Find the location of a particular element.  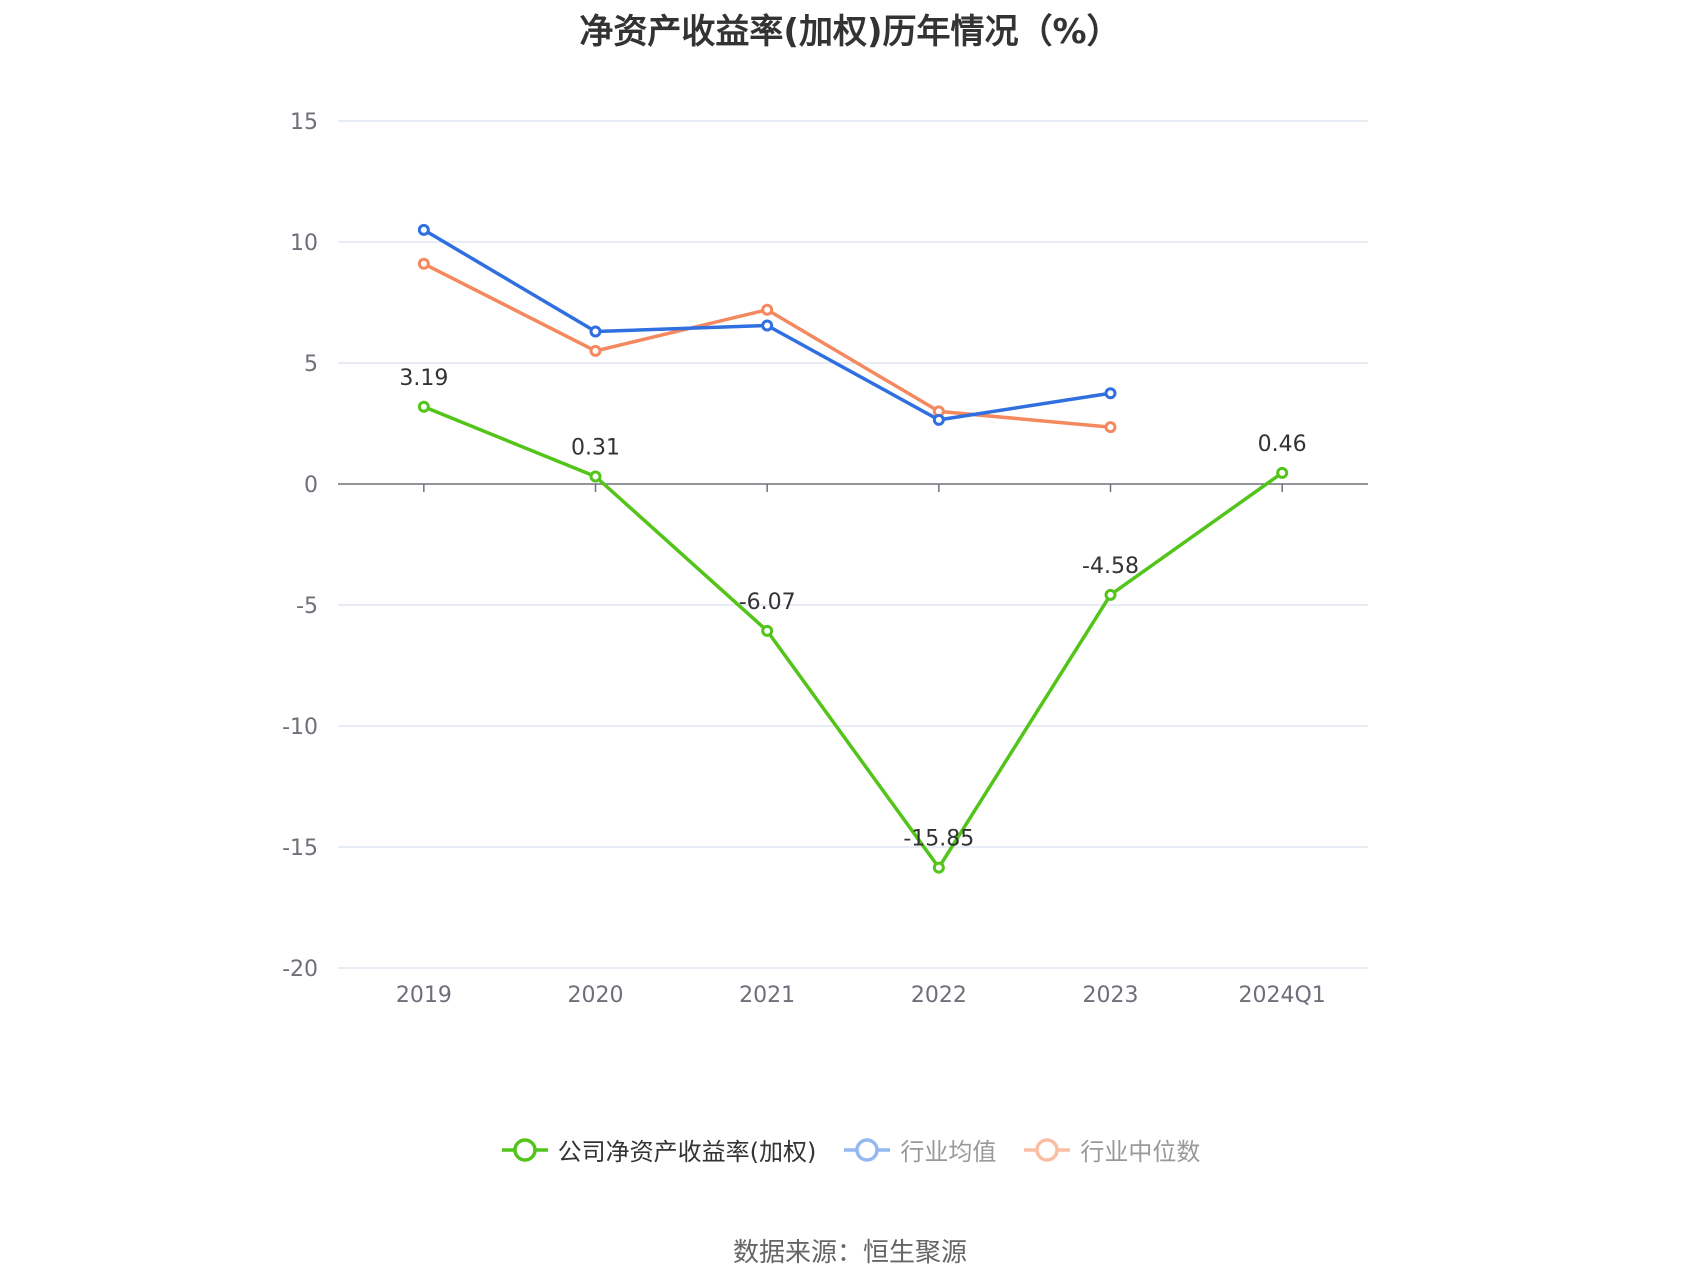

y-tick-label: 5 is located at coordinates (311, 364).